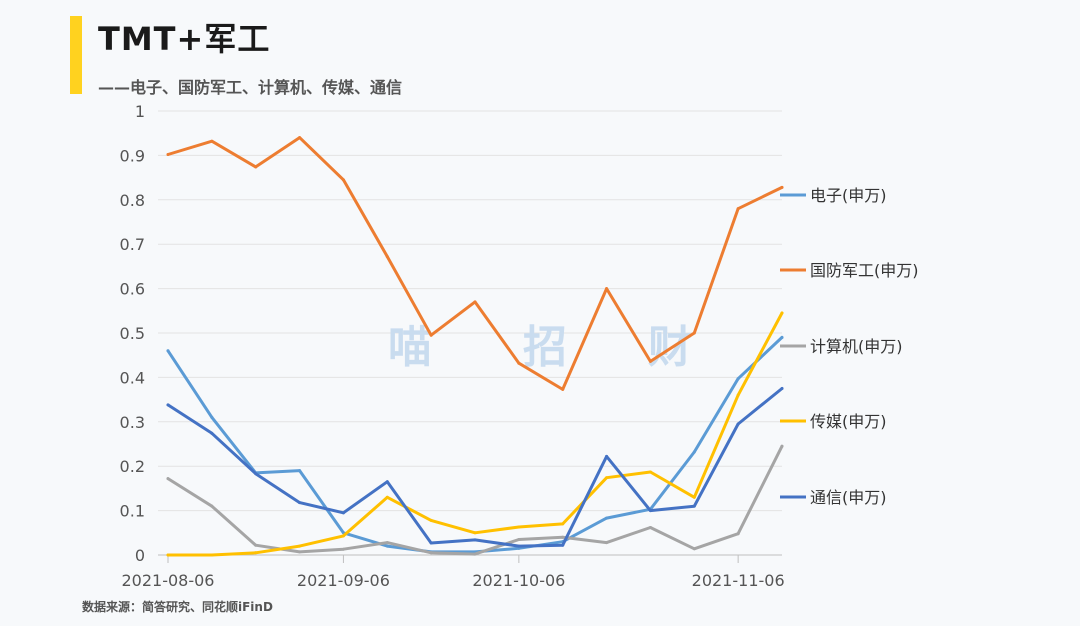  I want to click on legend-label: 电子(申万), so click(848, 195).